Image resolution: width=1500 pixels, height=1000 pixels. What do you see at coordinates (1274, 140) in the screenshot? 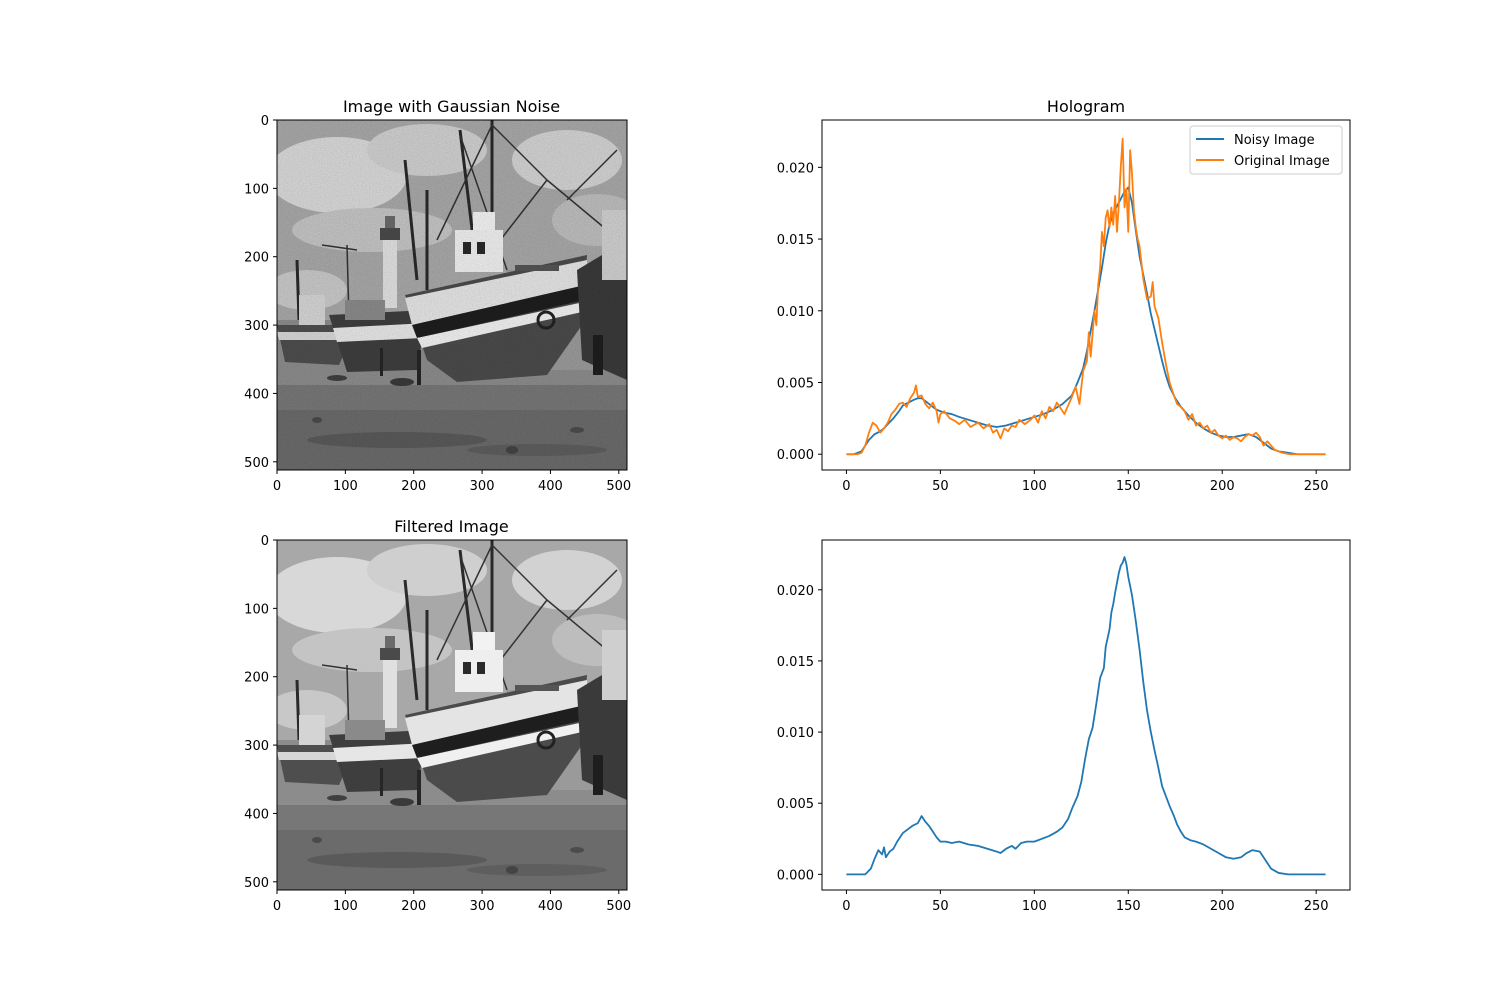
I see `legend-label: Noisy Image` at bounding box center [1274, 140].